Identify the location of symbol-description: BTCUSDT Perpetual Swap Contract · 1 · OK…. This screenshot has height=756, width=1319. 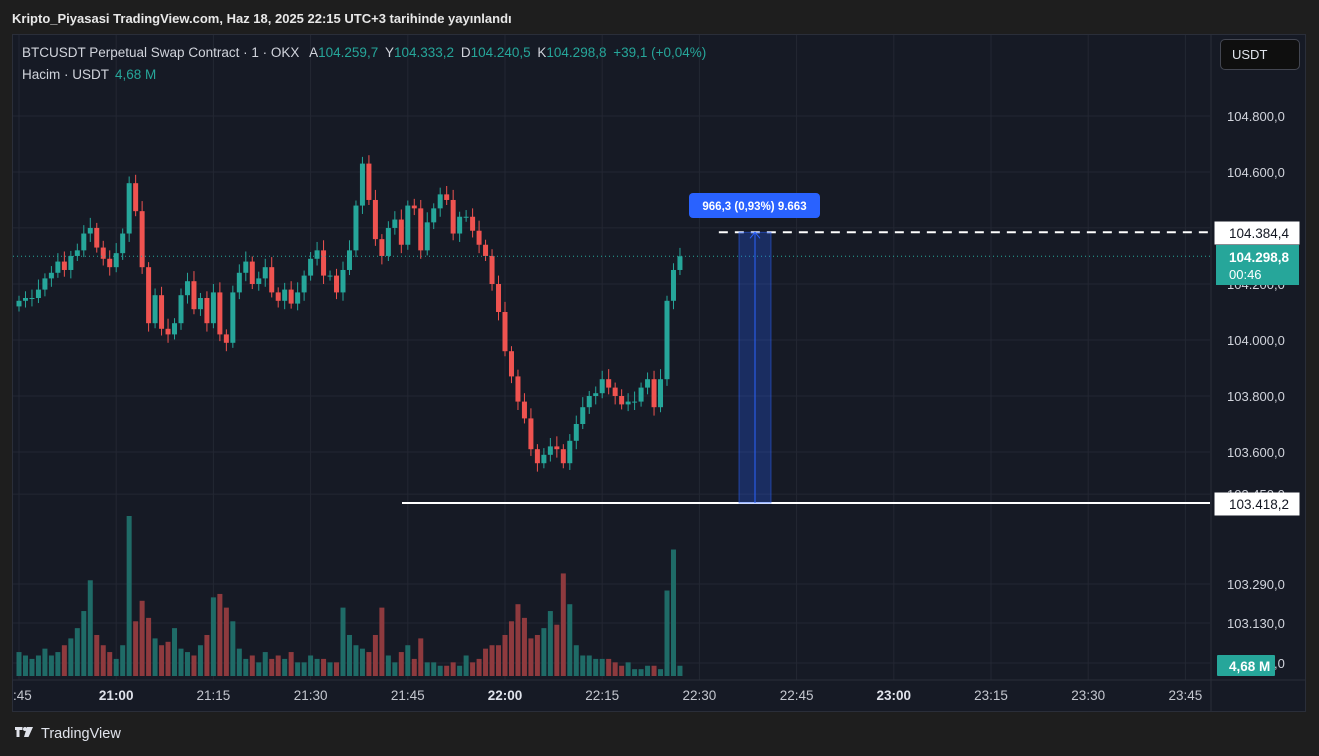
(161, 52).